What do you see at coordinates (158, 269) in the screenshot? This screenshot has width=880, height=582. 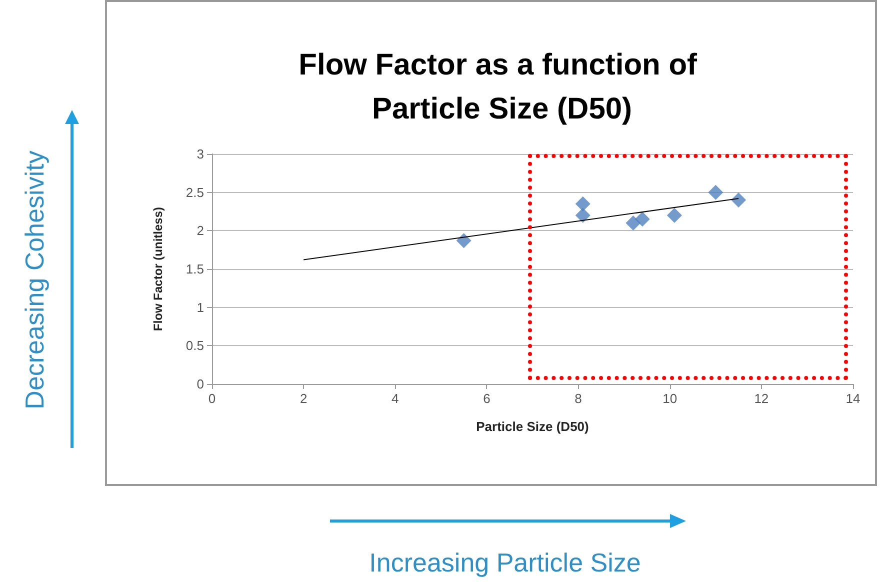 I see `y-axis-title: Flow Factor (unitless)` at bounding box center [158, 269].